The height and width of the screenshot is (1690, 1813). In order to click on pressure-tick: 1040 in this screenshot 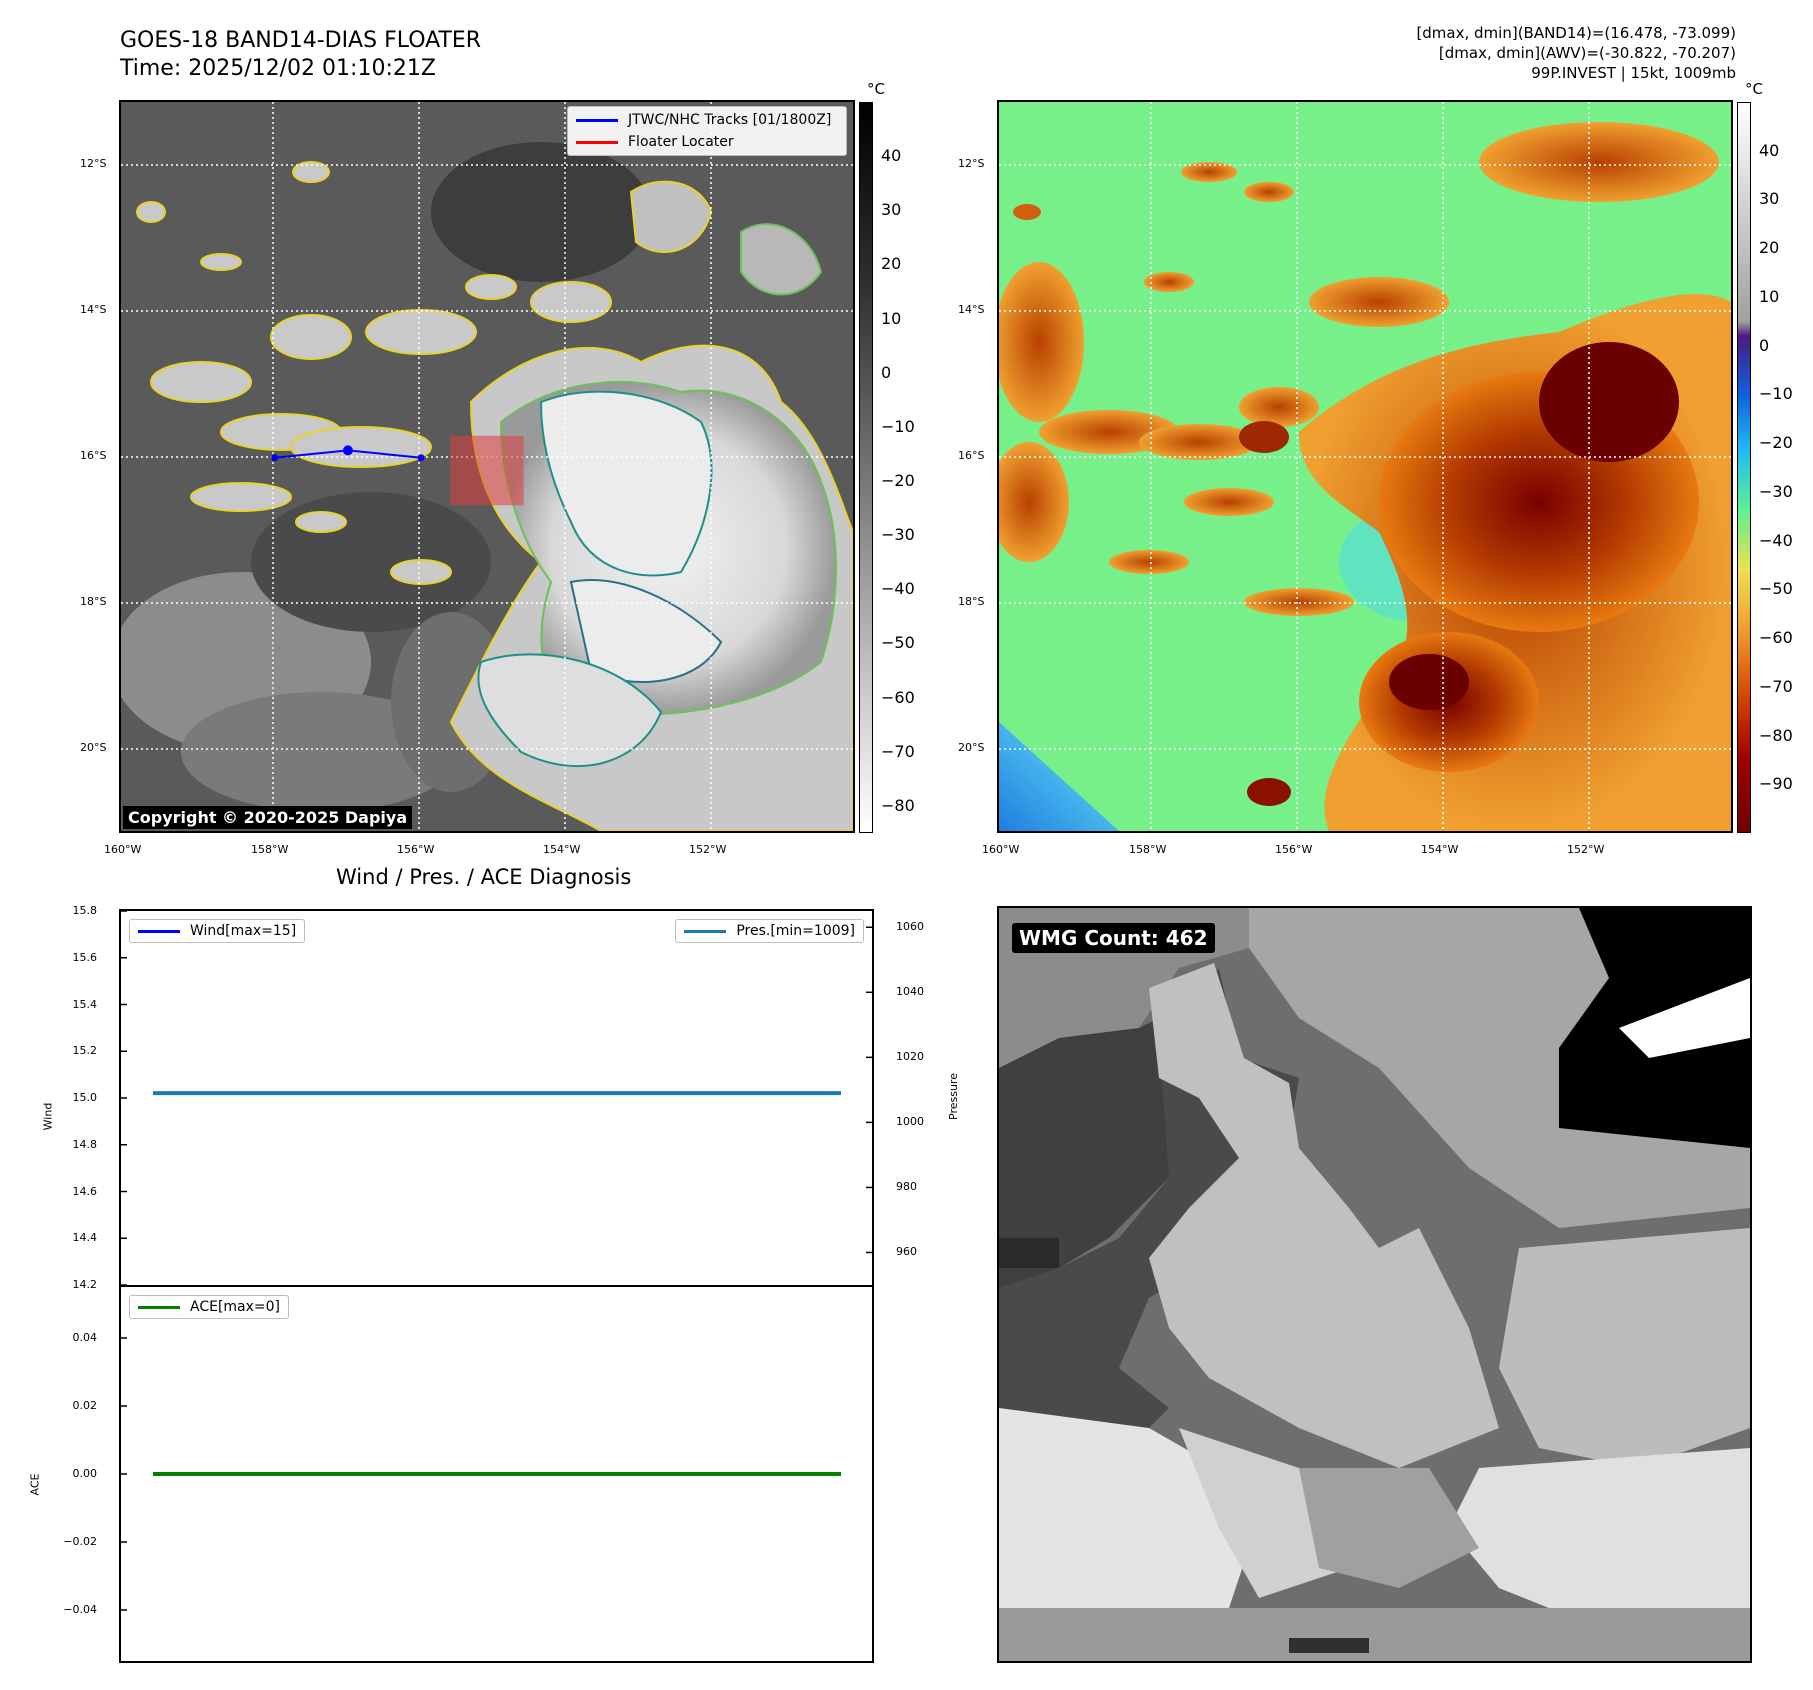, I will do `click(910, 992)`.